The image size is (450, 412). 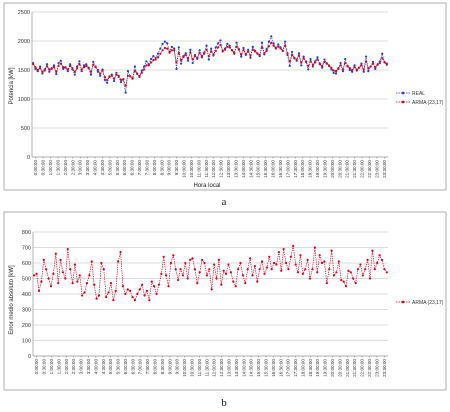 What do you see at coordinates (310, 169) in the screenshot?
I see `x-tick-label: 18:30:00` at bounding box center [310, 169].